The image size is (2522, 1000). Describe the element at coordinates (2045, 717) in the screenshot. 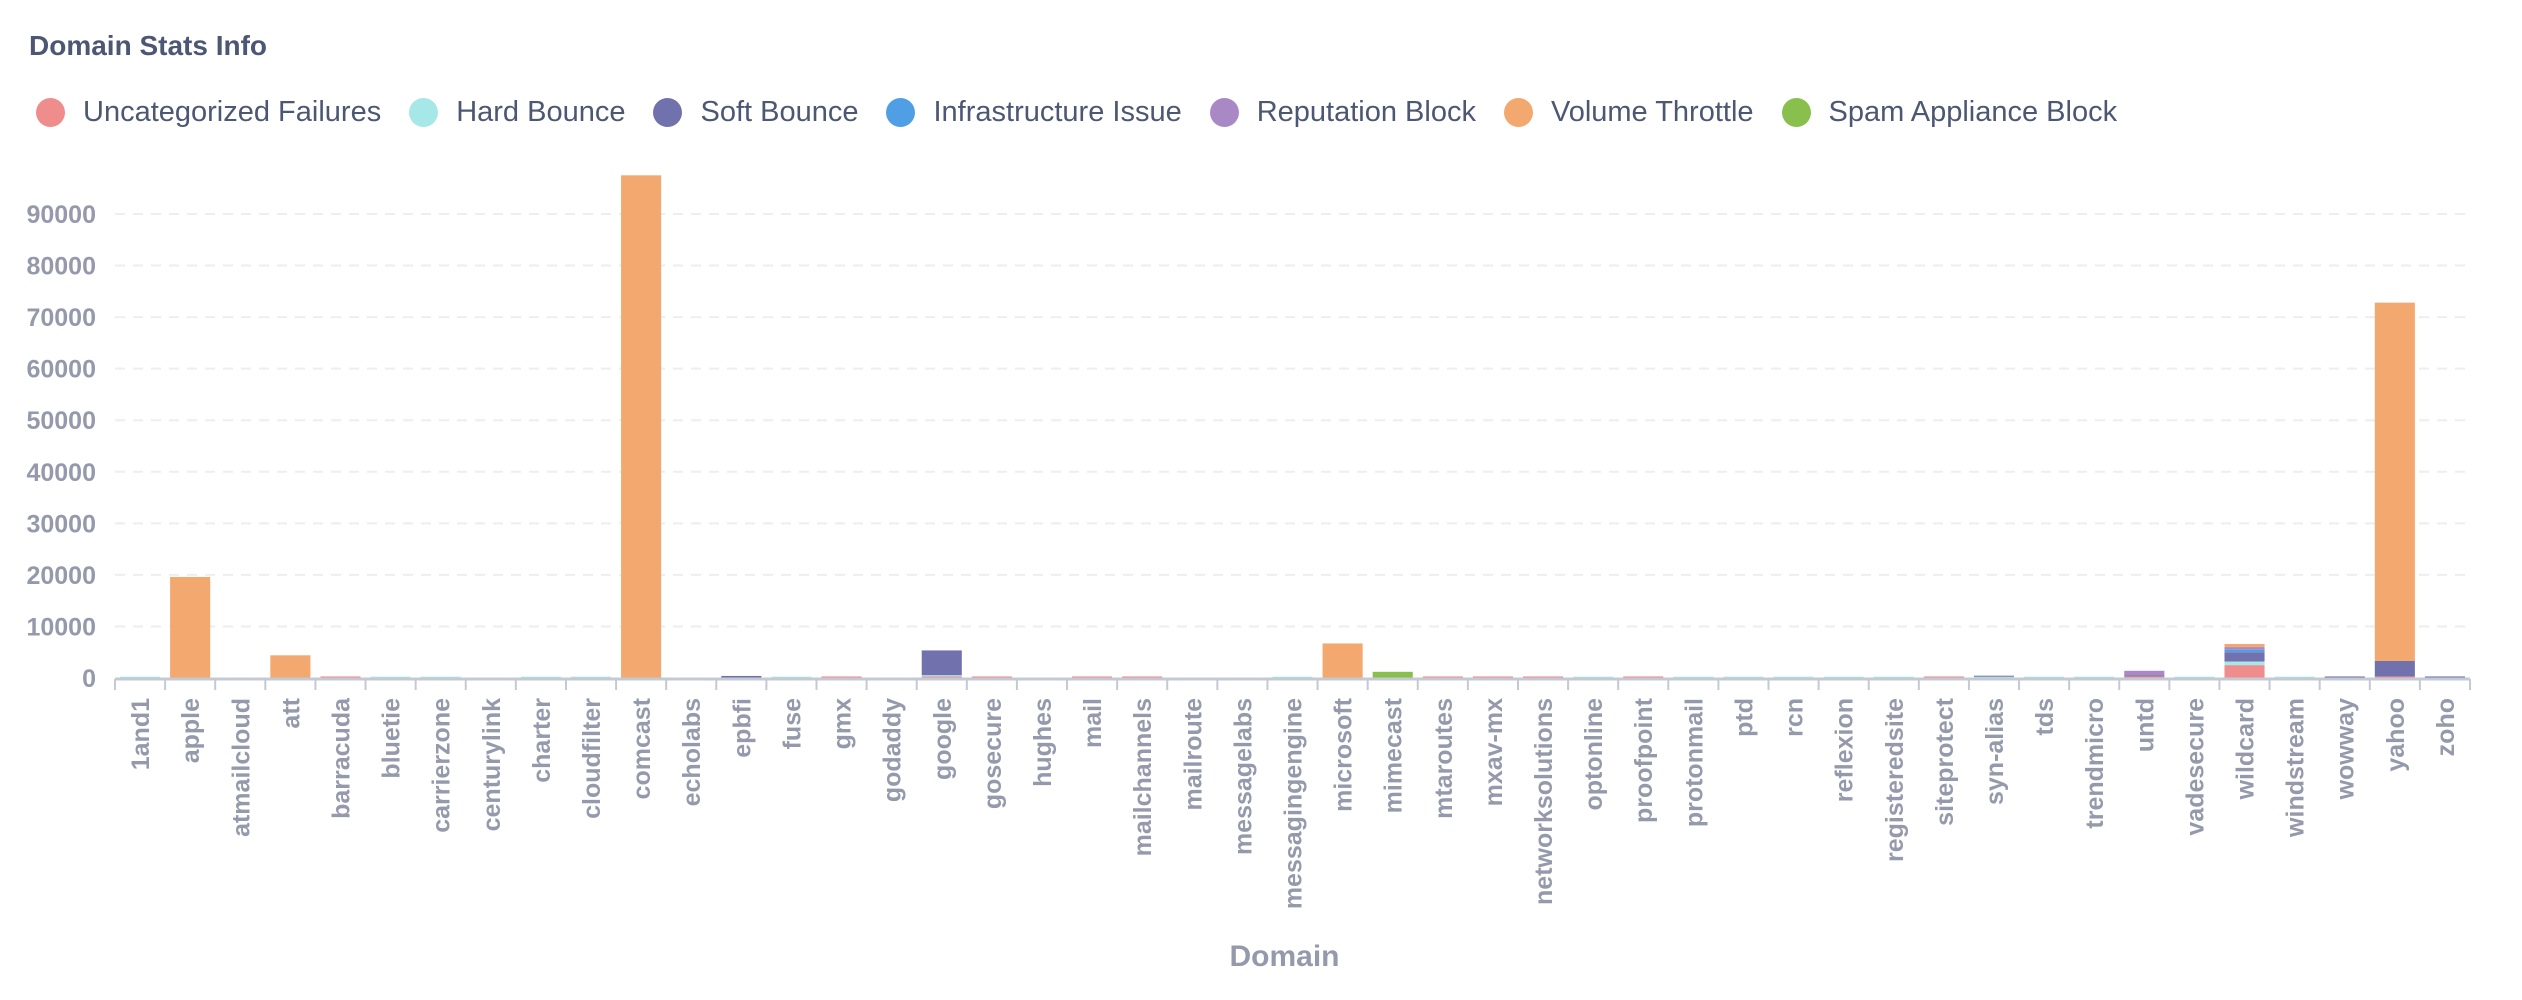

I see `x-tick-label: tds` at that location.